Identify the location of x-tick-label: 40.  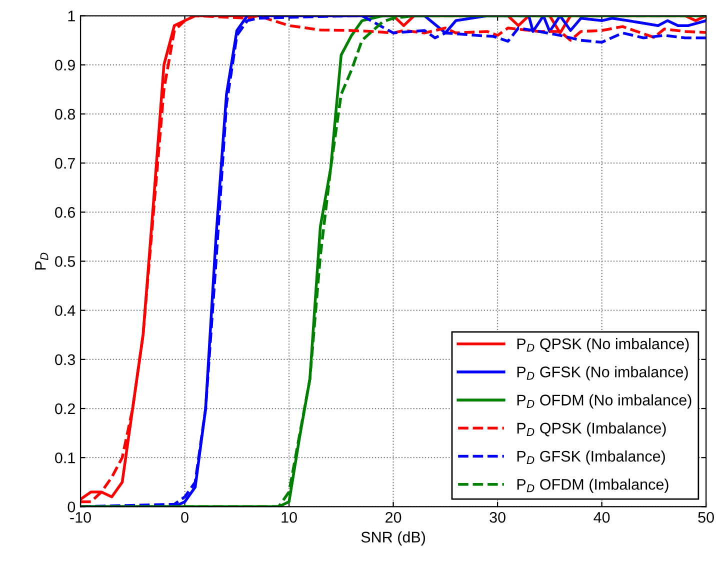
(602, 517).